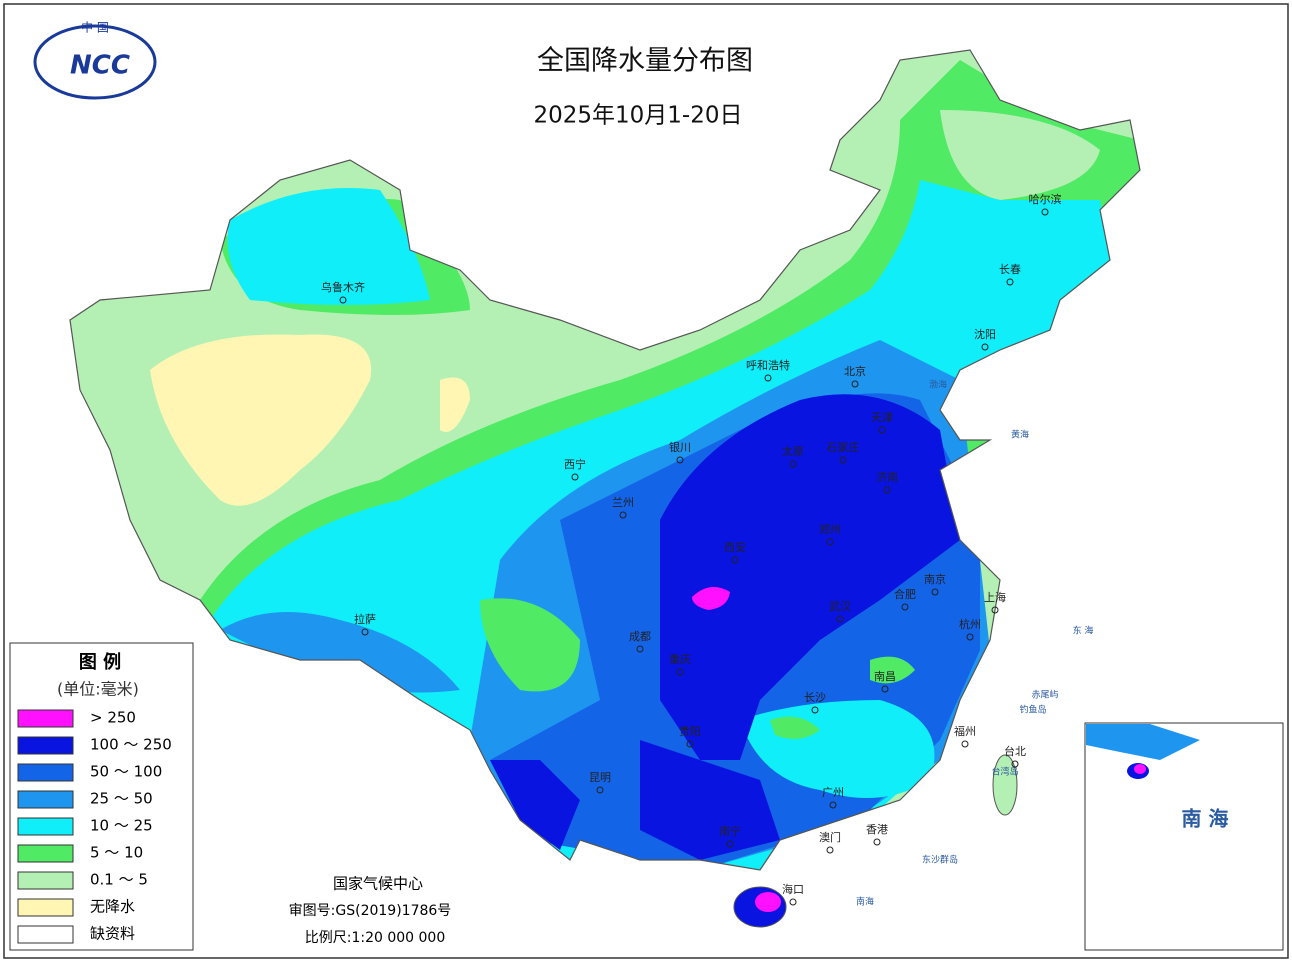  Describe the element at coordinates (1045, 199) in the screenshot. I see `city-label: 哈尔滨` at that location.